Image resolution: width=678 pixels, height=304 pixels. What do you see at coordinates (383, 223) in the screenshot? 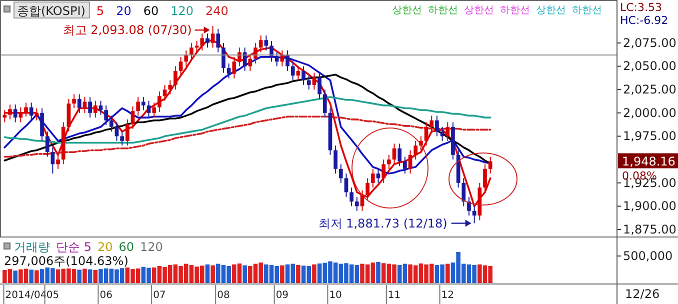
I see `annotation: 최저 1,881.73 (12/18)` at bounding box center [383, 223].